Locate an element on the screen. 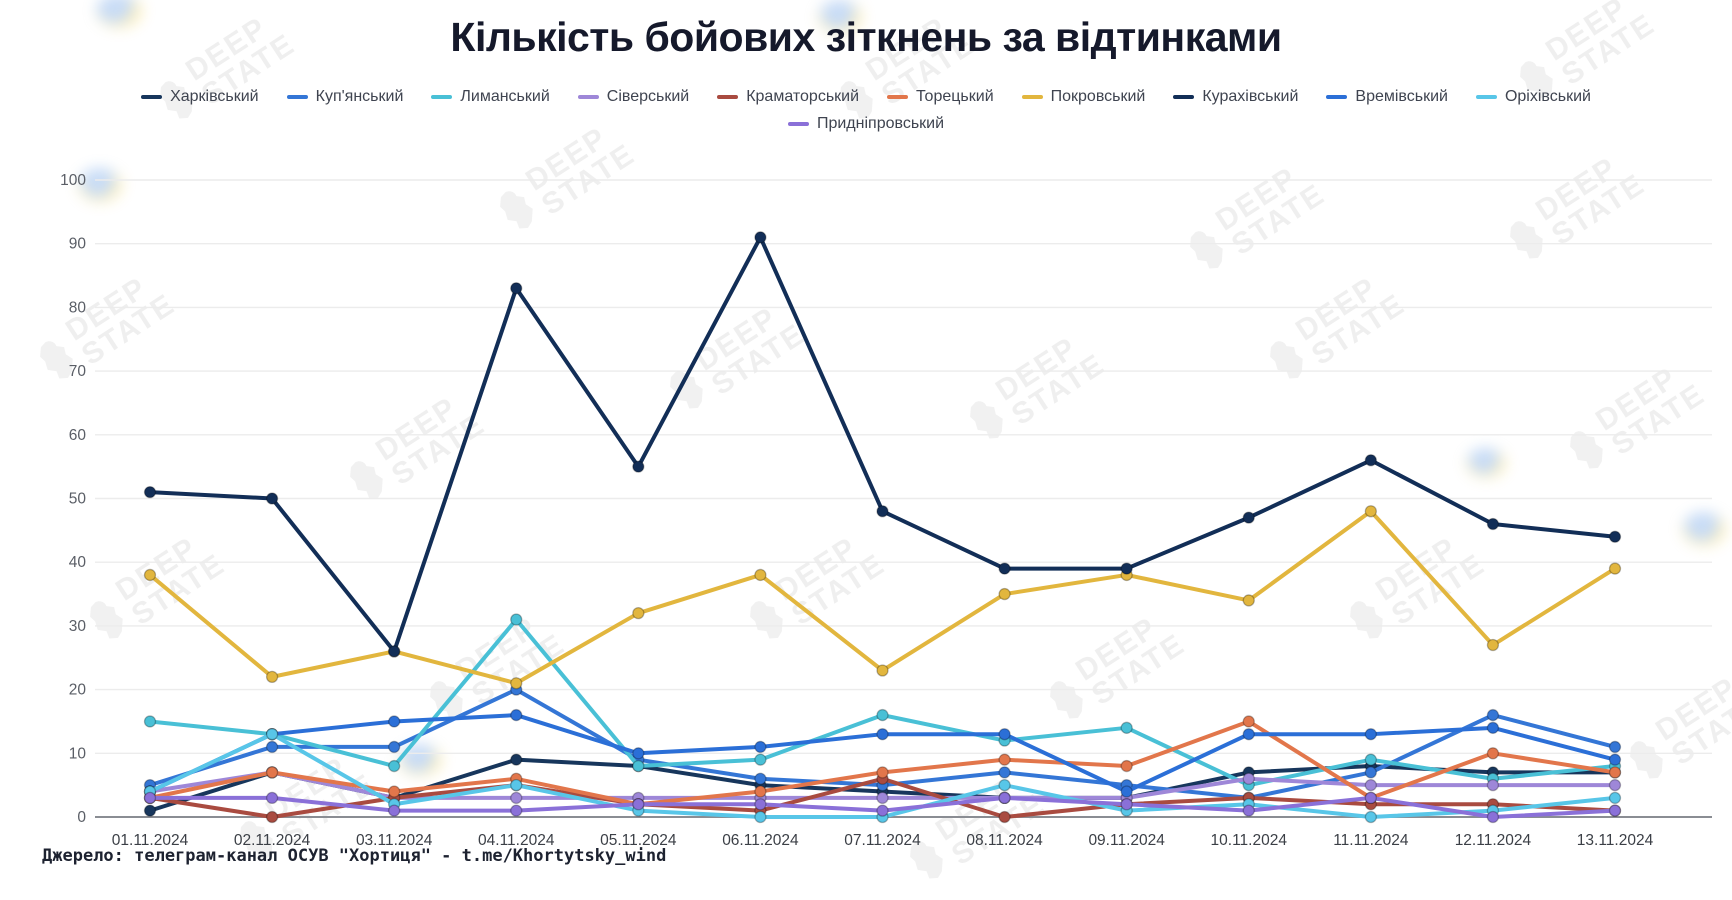  legend-item-3: Сіверський is located at coordinates (633, 97).